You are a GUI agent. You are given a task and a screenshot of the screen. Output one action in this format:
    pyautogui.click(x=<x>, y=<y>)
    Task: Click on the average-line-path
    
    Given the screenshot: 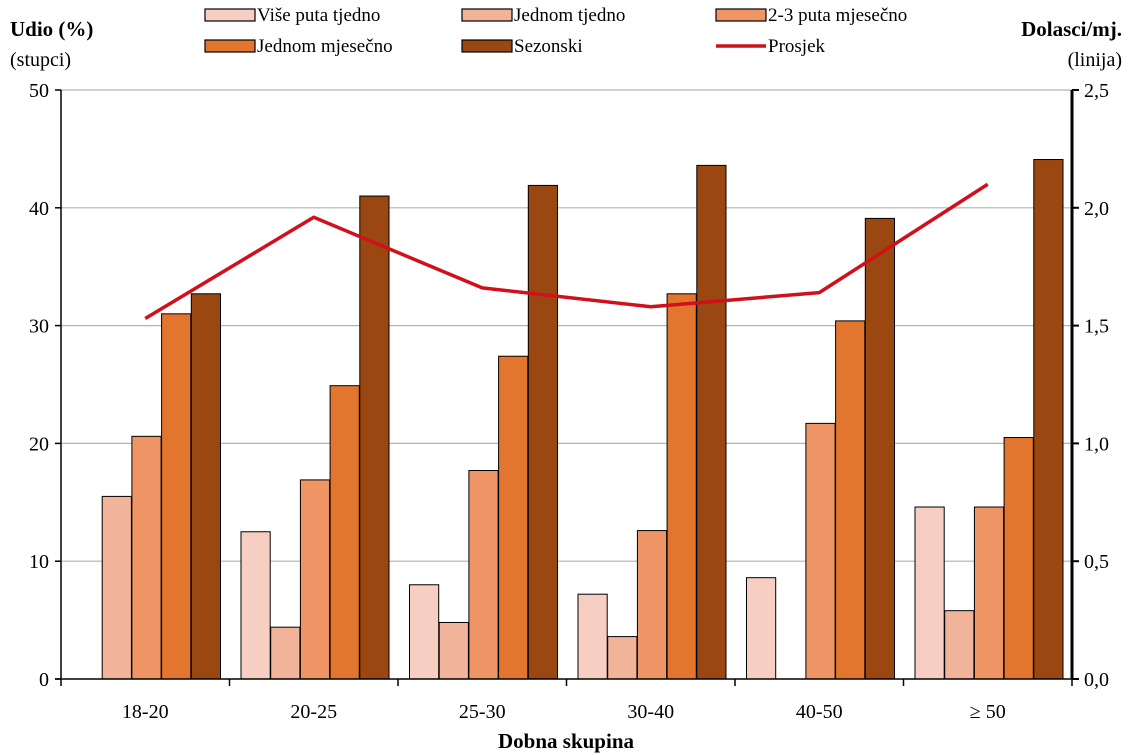 What is the action you would take?
    pyautogui.click(x=566, y=251)
    